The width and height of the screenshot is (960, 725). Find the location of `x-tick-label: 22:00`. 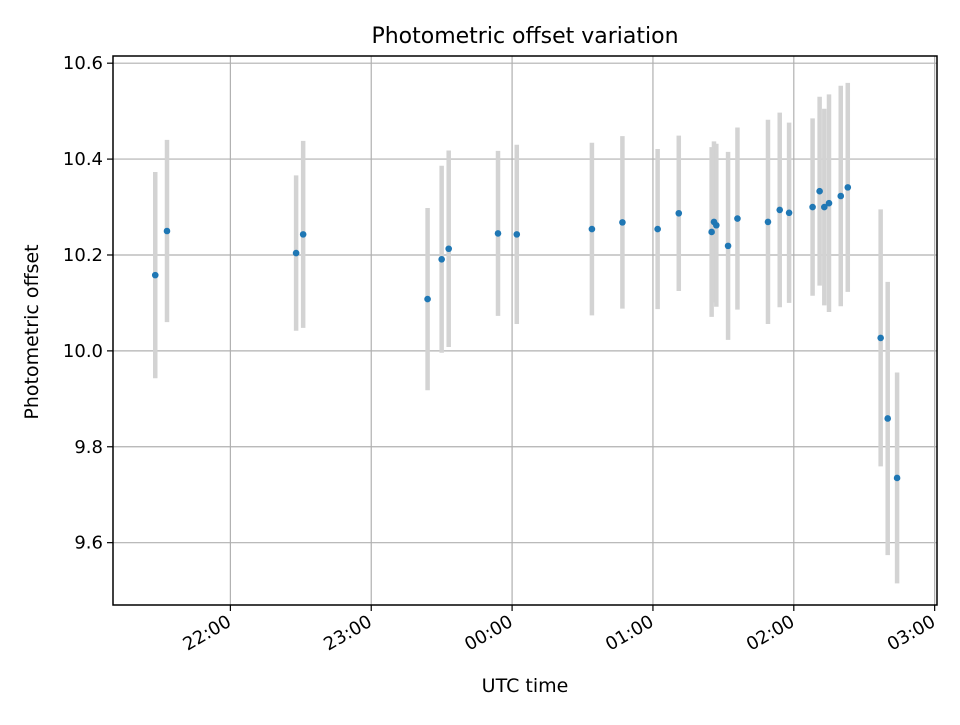

x-tick-label: 22:00 is located at coordinates (206, 633).